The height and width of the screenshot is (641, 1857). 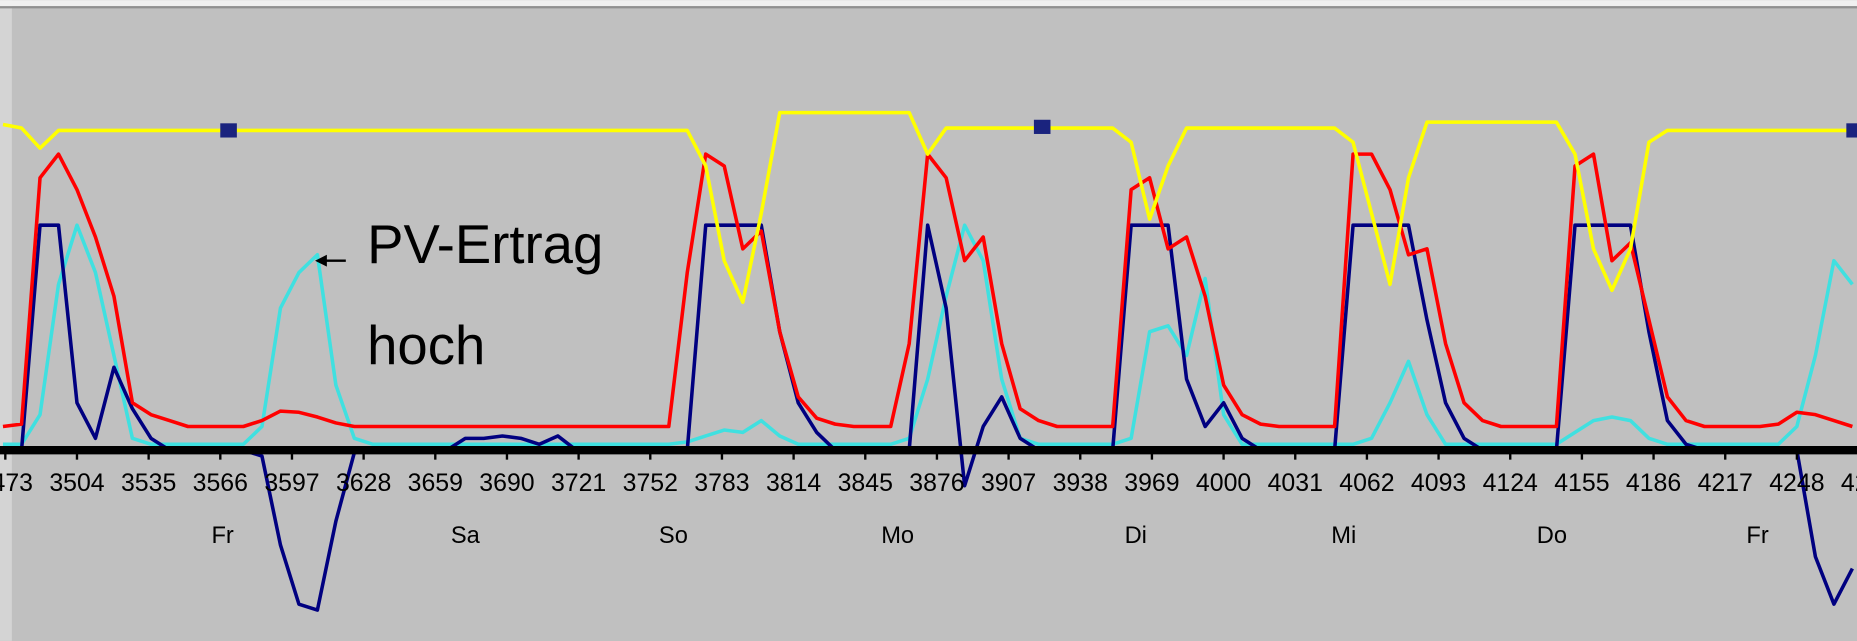 I want to click on x-tick-label: 4279, so click(x=1849, y=483).